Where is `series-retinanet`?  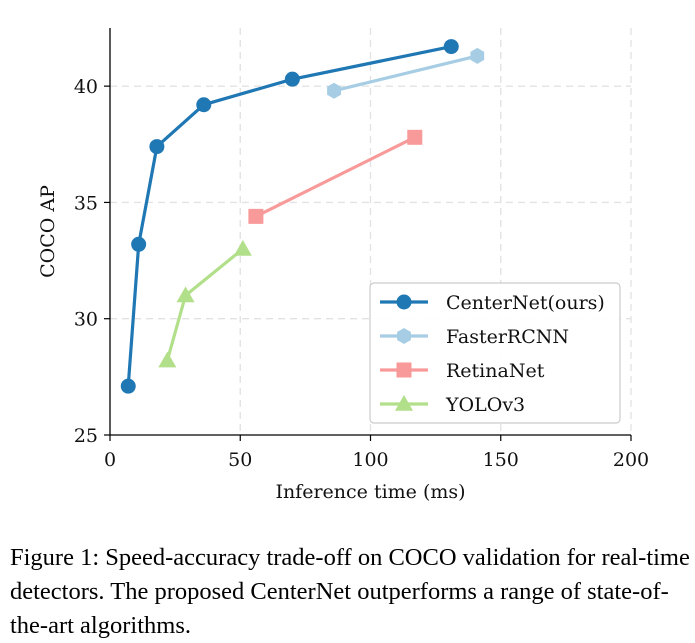
series-retinanet is located at coordinates (335, 176).